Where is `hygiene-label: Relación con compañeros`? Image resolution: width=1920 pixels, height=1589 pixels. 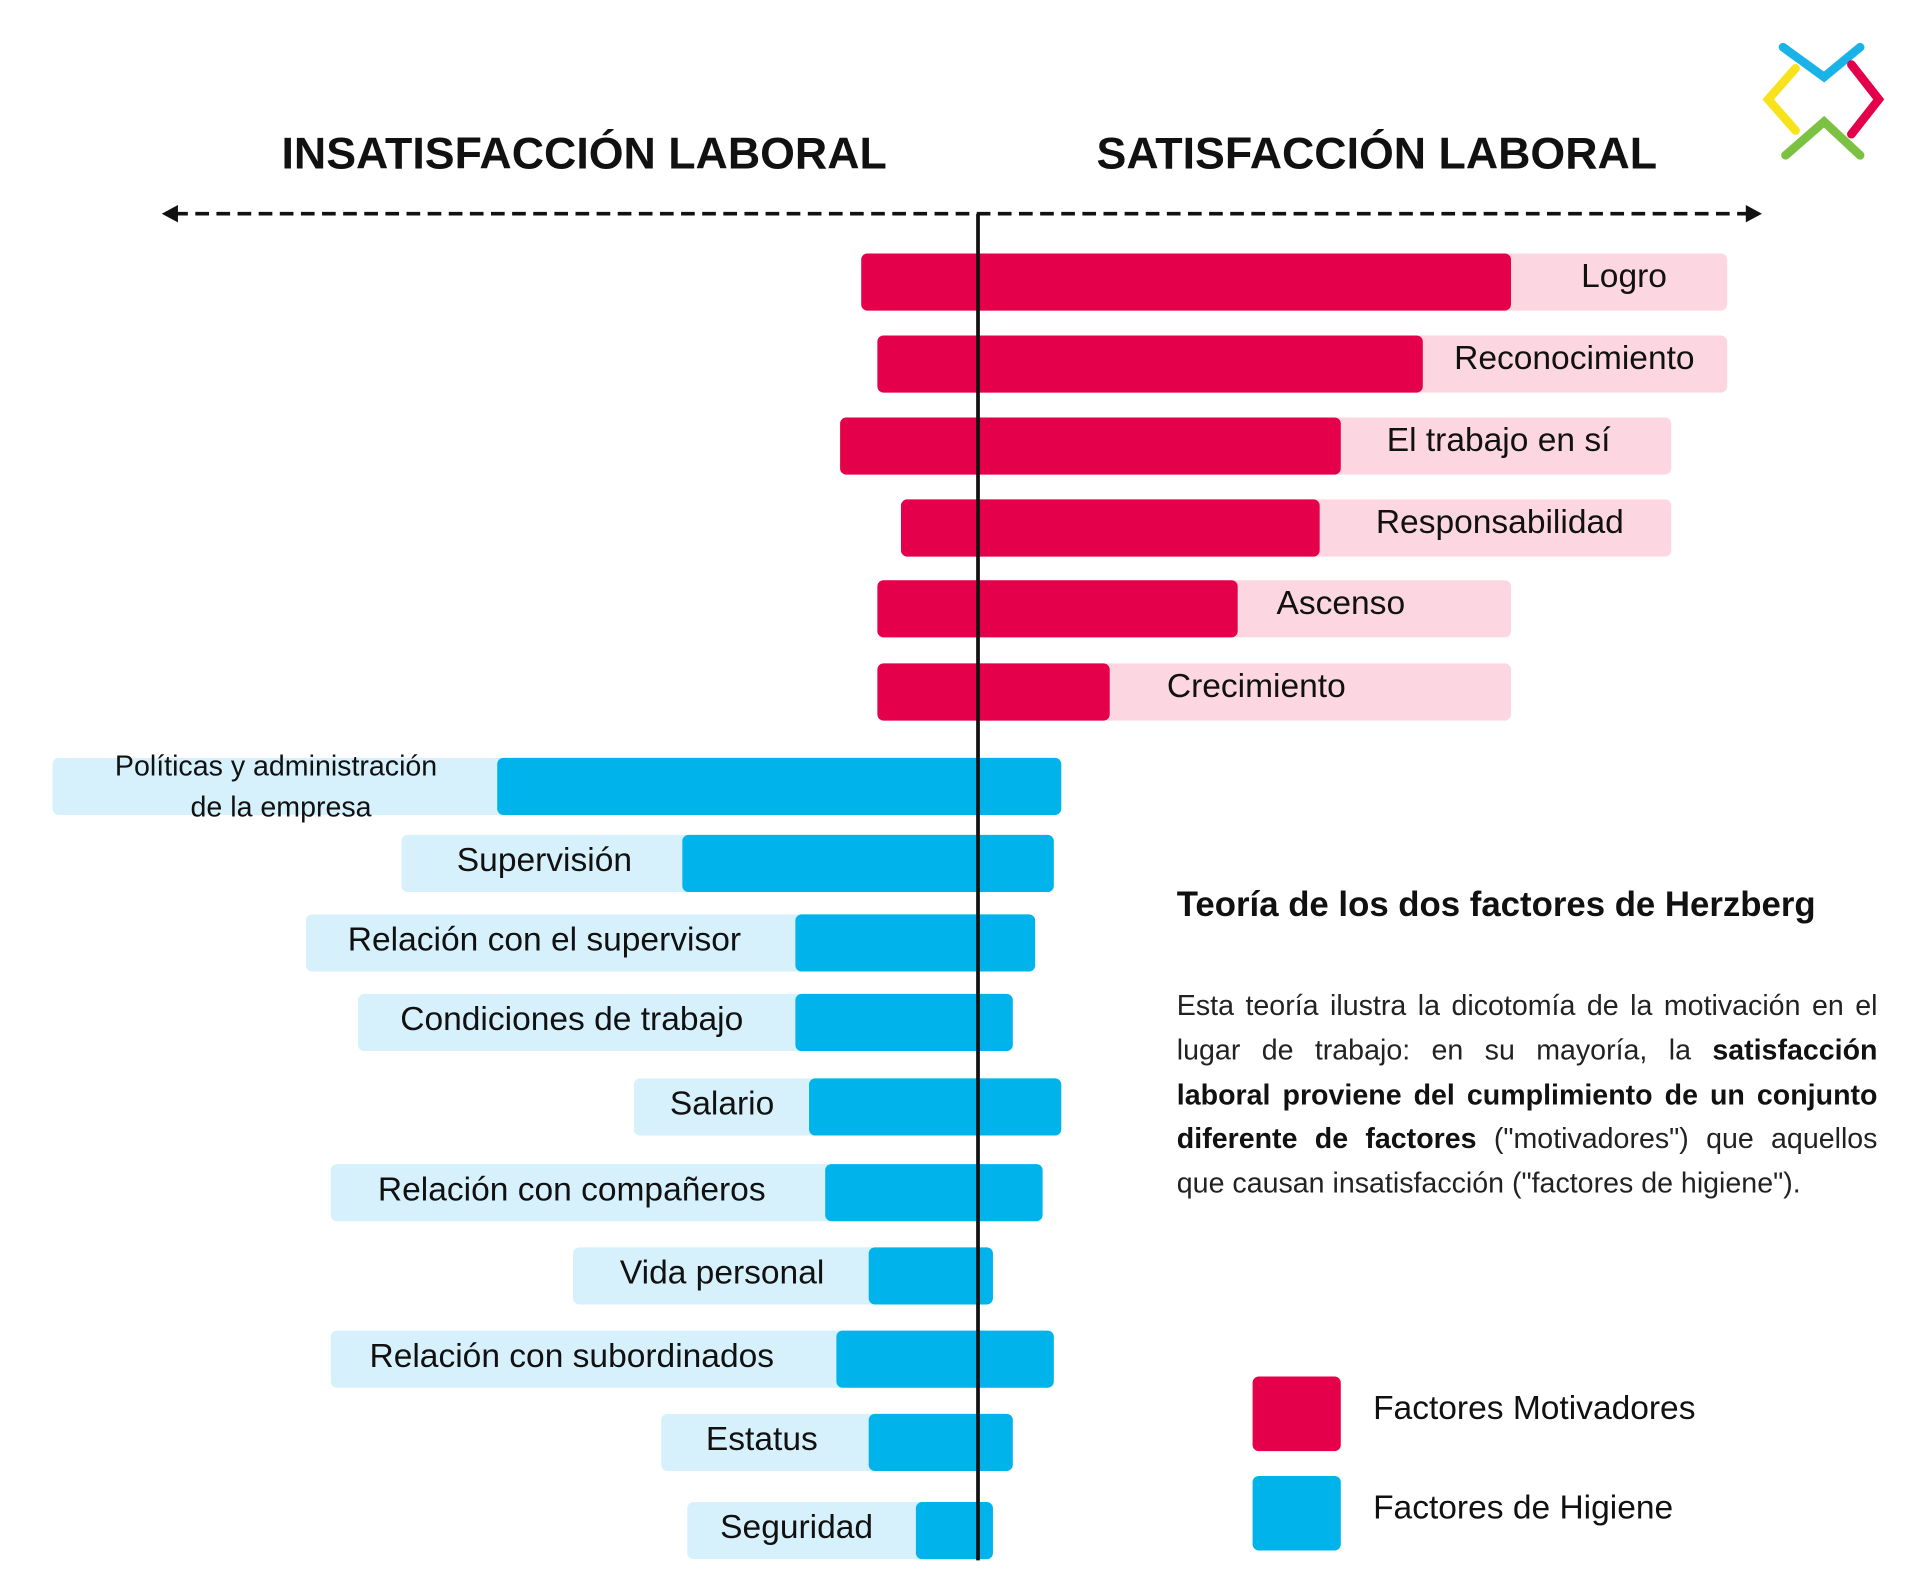
hygiene-label: Relación con compañeros is located at coordinates (572, 1189).